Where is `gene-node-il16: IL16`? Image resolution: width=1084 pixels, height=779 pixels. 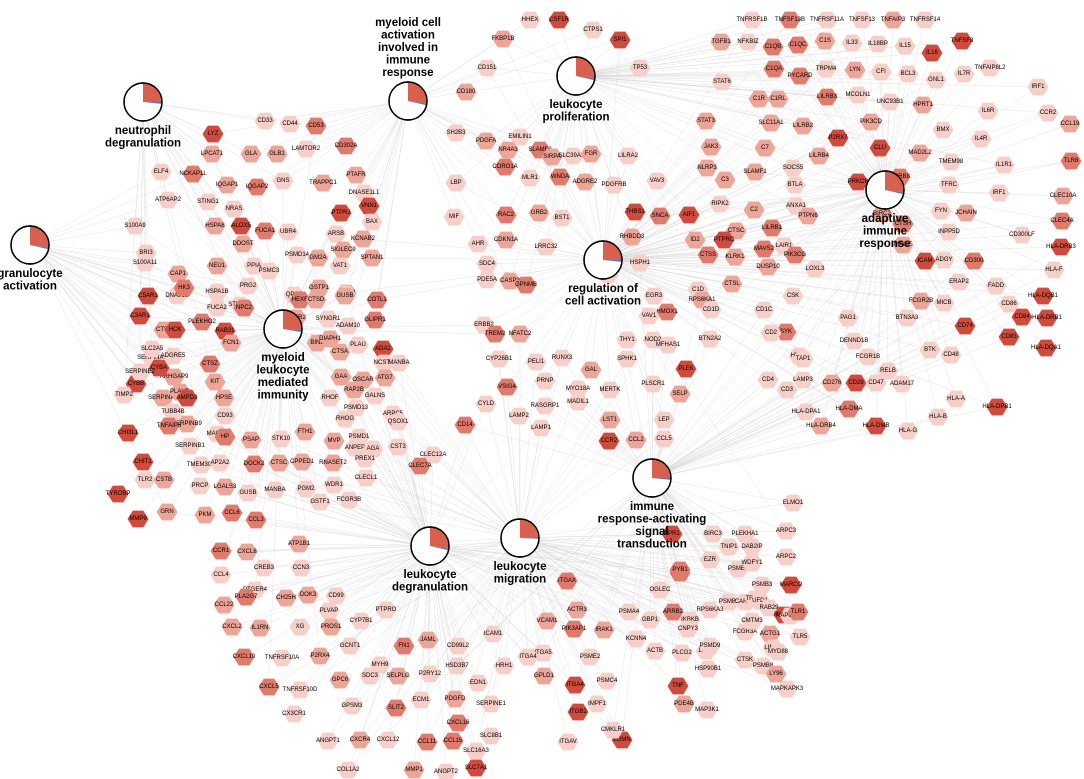 gene-node-il16: IL16 is located at coordinates (932, 53).